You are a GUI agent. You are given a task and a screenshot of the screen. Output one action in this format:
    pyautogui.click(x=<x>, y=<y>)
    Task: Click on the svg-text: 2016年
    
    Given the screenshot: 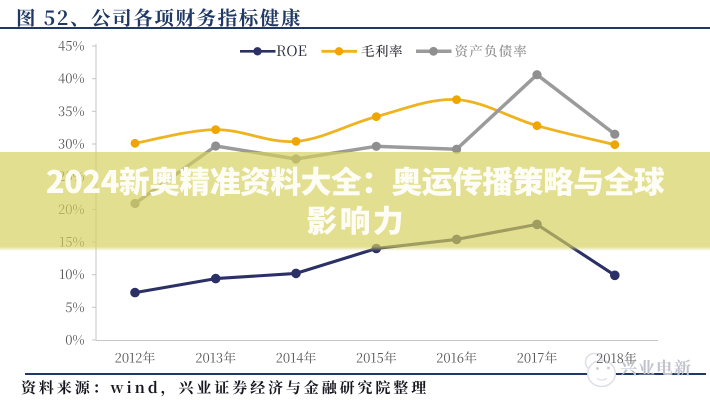 What is the action you would take?
    pyautogui.click(x=456, y=357)
    